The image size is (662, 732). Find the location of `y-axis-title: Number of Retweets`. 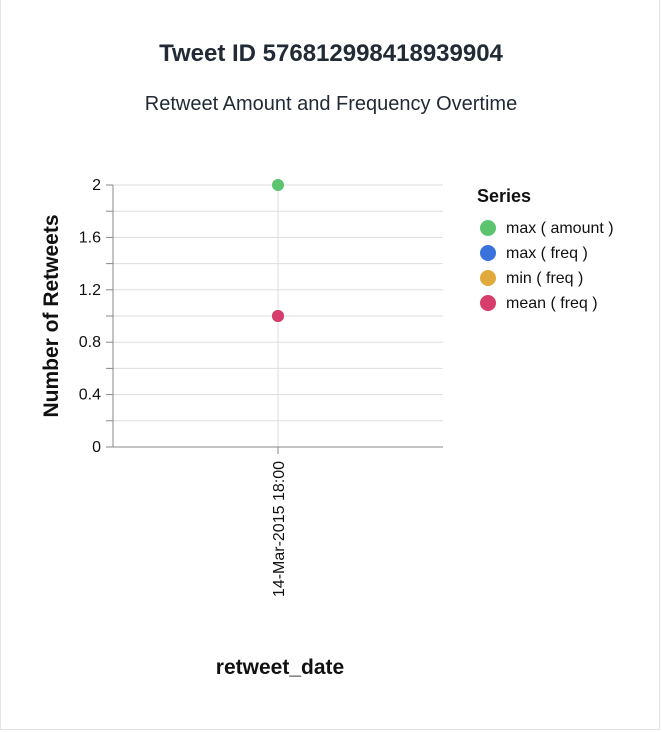

y-axis-title: Number of Retweets is located at coordinates (51, 315).